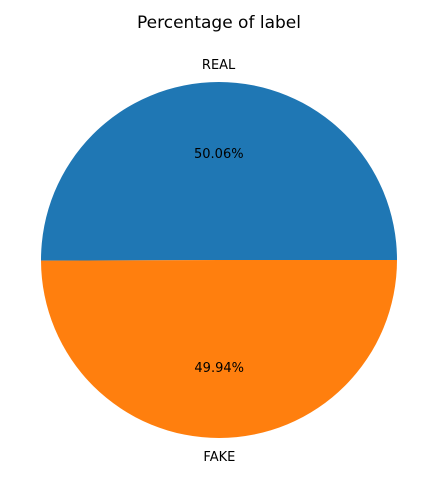 This screenshot has height=478, width=446. What do you see at coordinates (219, 457) in the screenshot?
I see `slice-label-fake: FAKE` at bounding box center [219, 457].